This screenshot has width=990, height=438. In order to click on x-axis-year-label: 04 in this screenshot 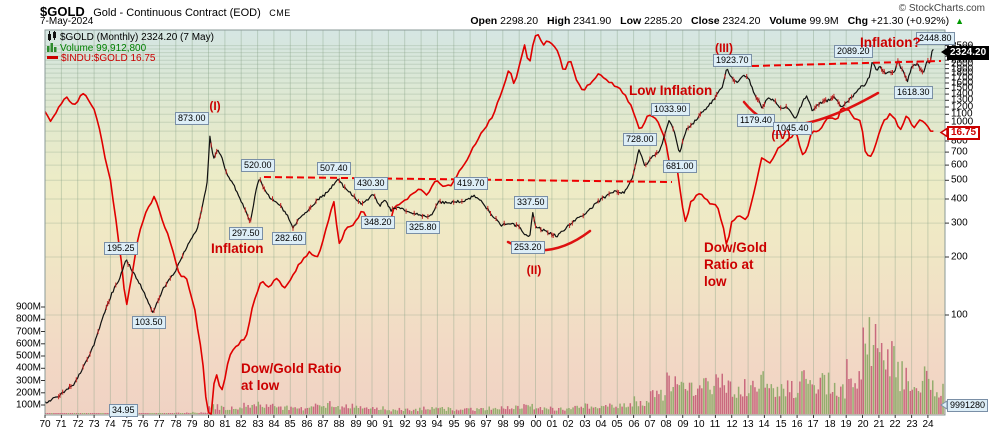, I will do `click(601, 424)`.